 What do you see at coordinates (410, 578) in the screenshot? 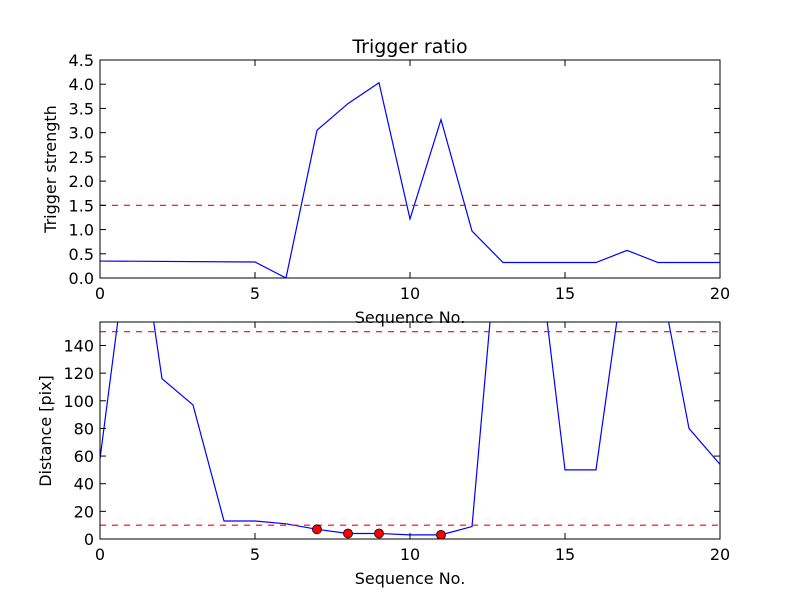
I see `x-axis-label: Sequence No.` at bounding box center [410, 578].